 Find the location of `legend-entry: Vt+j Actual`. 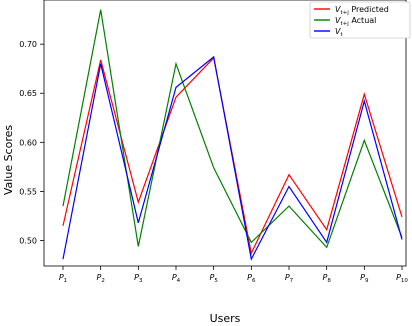

legend-entry: Vt+j Actual is located at coordinates (355, 21).